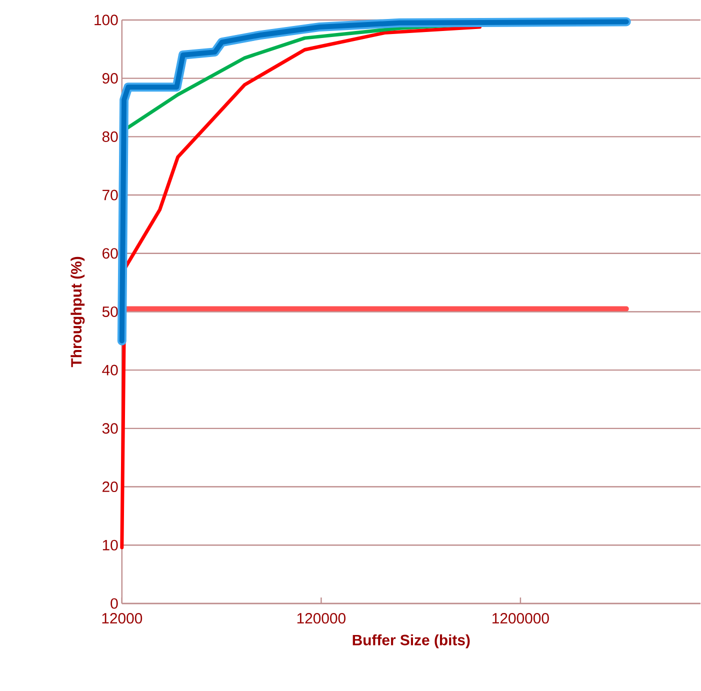 The width and height of the screenshot is (701, 691). I want to click on x-axis-title: Buffer Size (bits), so click(411, 641).